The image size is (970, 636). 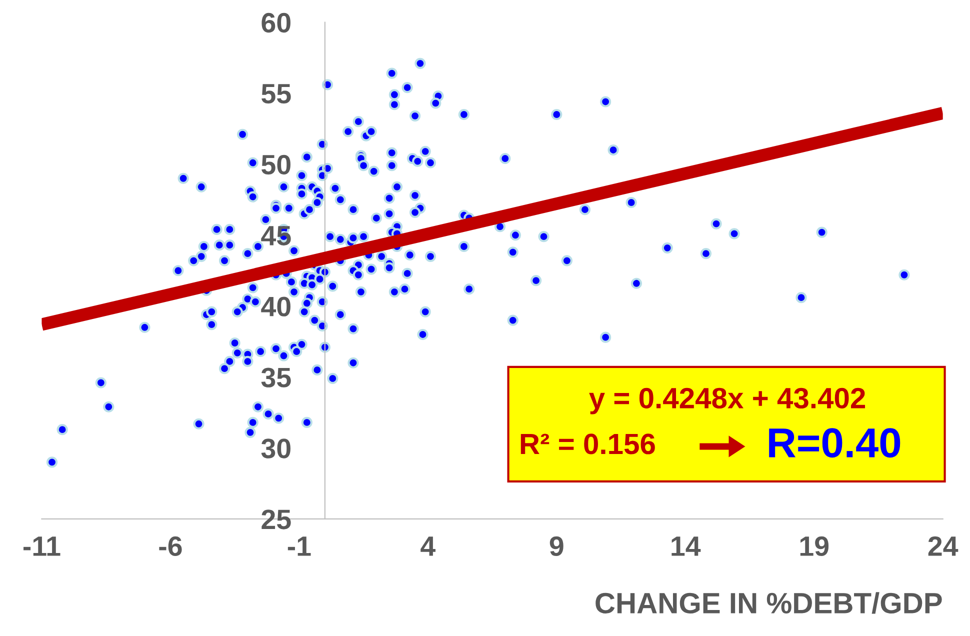 What do you see at coordinates (275, 306) in the screenshot?
I see `y-tick-label: 40` at bounding box center [275, 306].